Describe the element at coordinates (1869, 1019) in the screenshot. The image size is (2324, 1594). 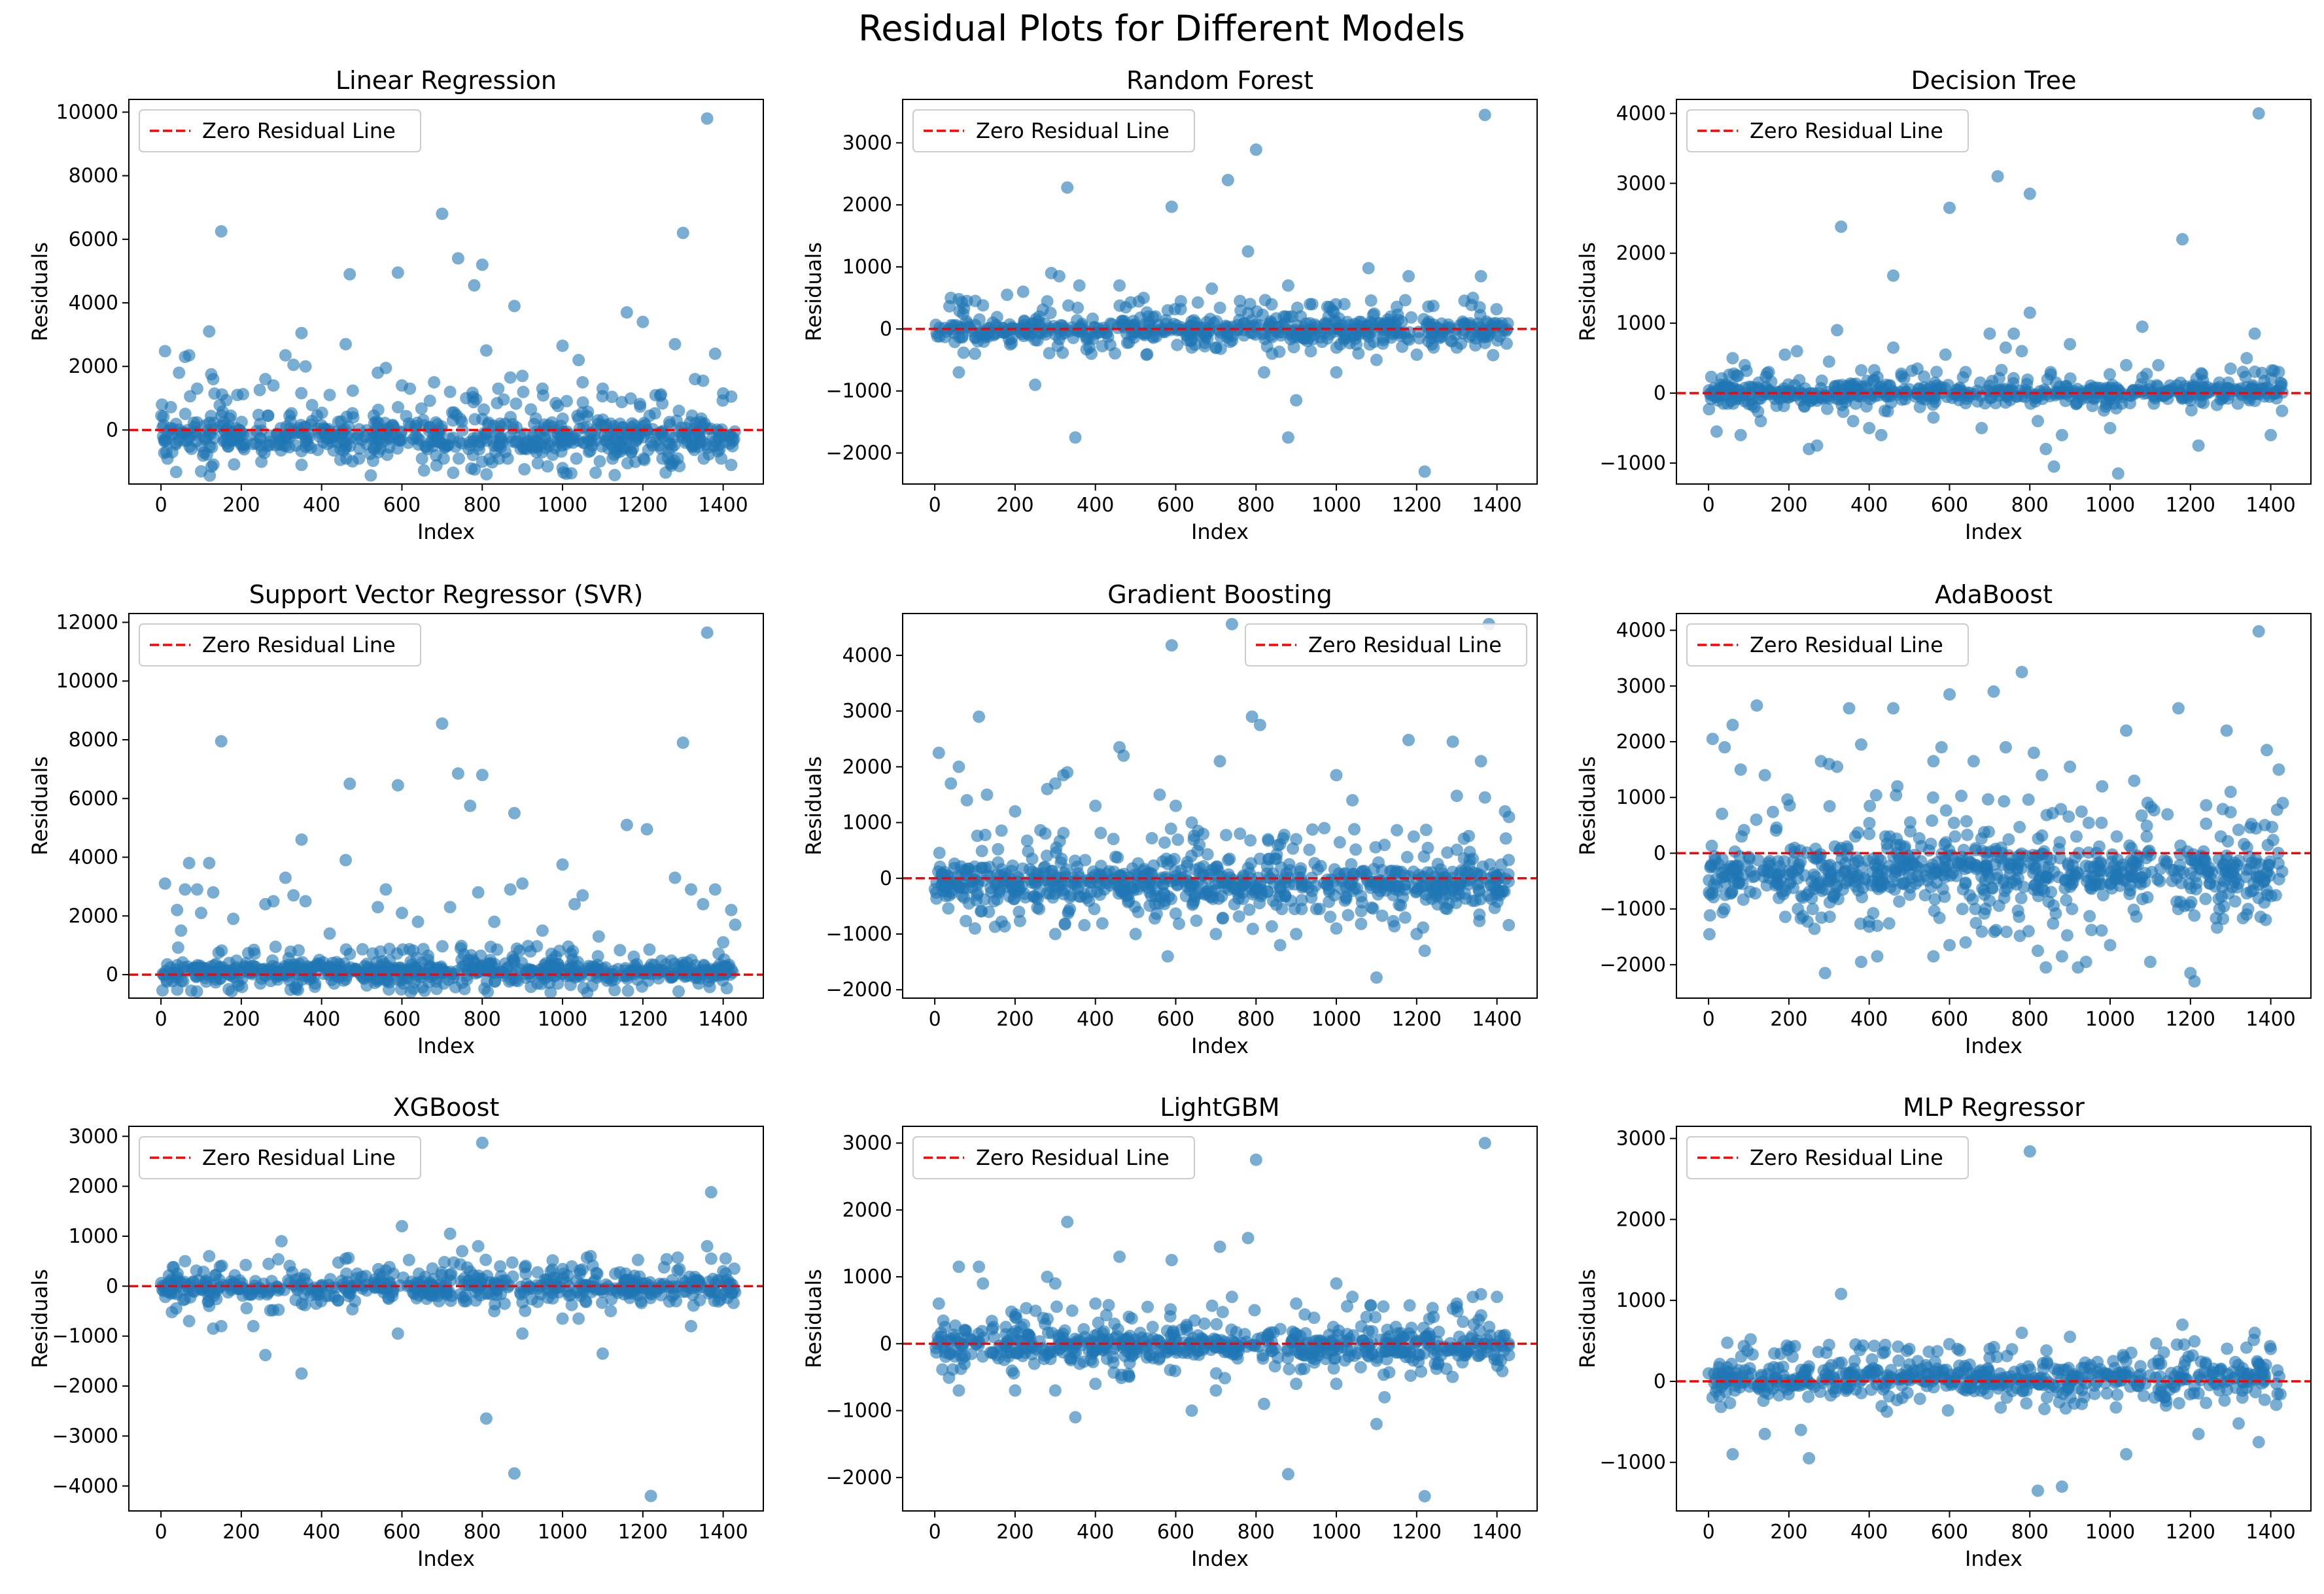
I see `x-tick-label: 400` at that location.